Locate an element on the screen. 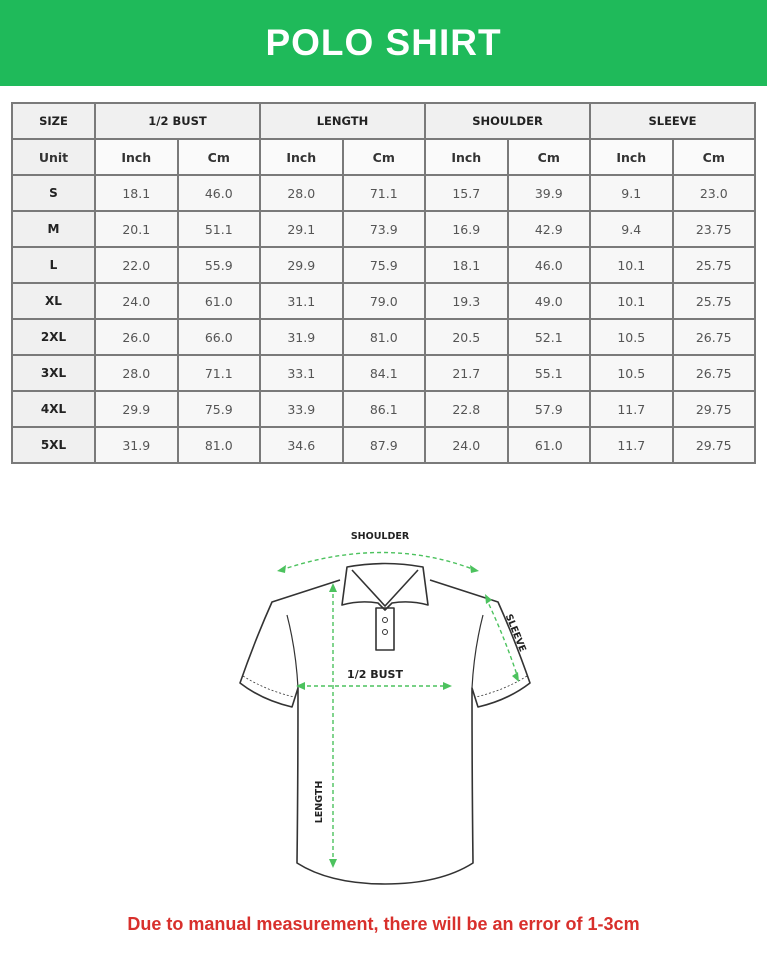  value-cell: 79.0 is located at coordinates (383, 301).